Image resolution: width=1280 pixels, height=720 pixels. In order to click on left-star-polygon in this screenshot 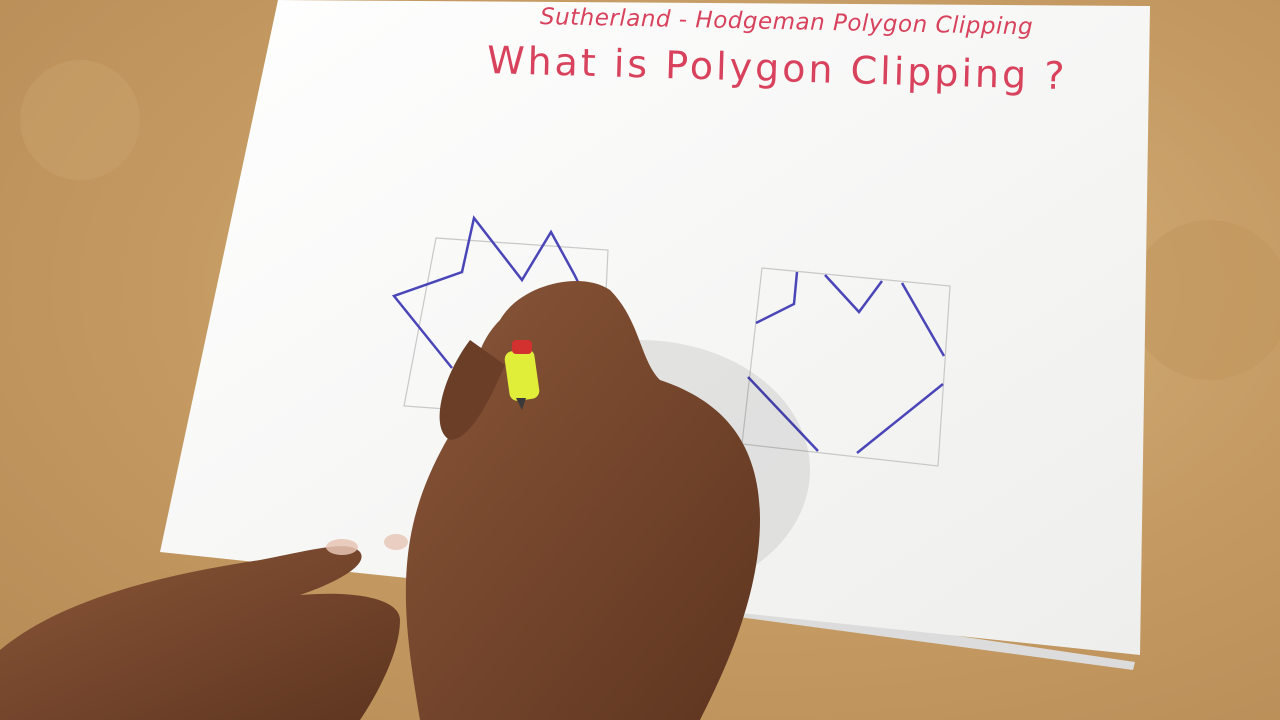, I will do `click(487, 292)`.